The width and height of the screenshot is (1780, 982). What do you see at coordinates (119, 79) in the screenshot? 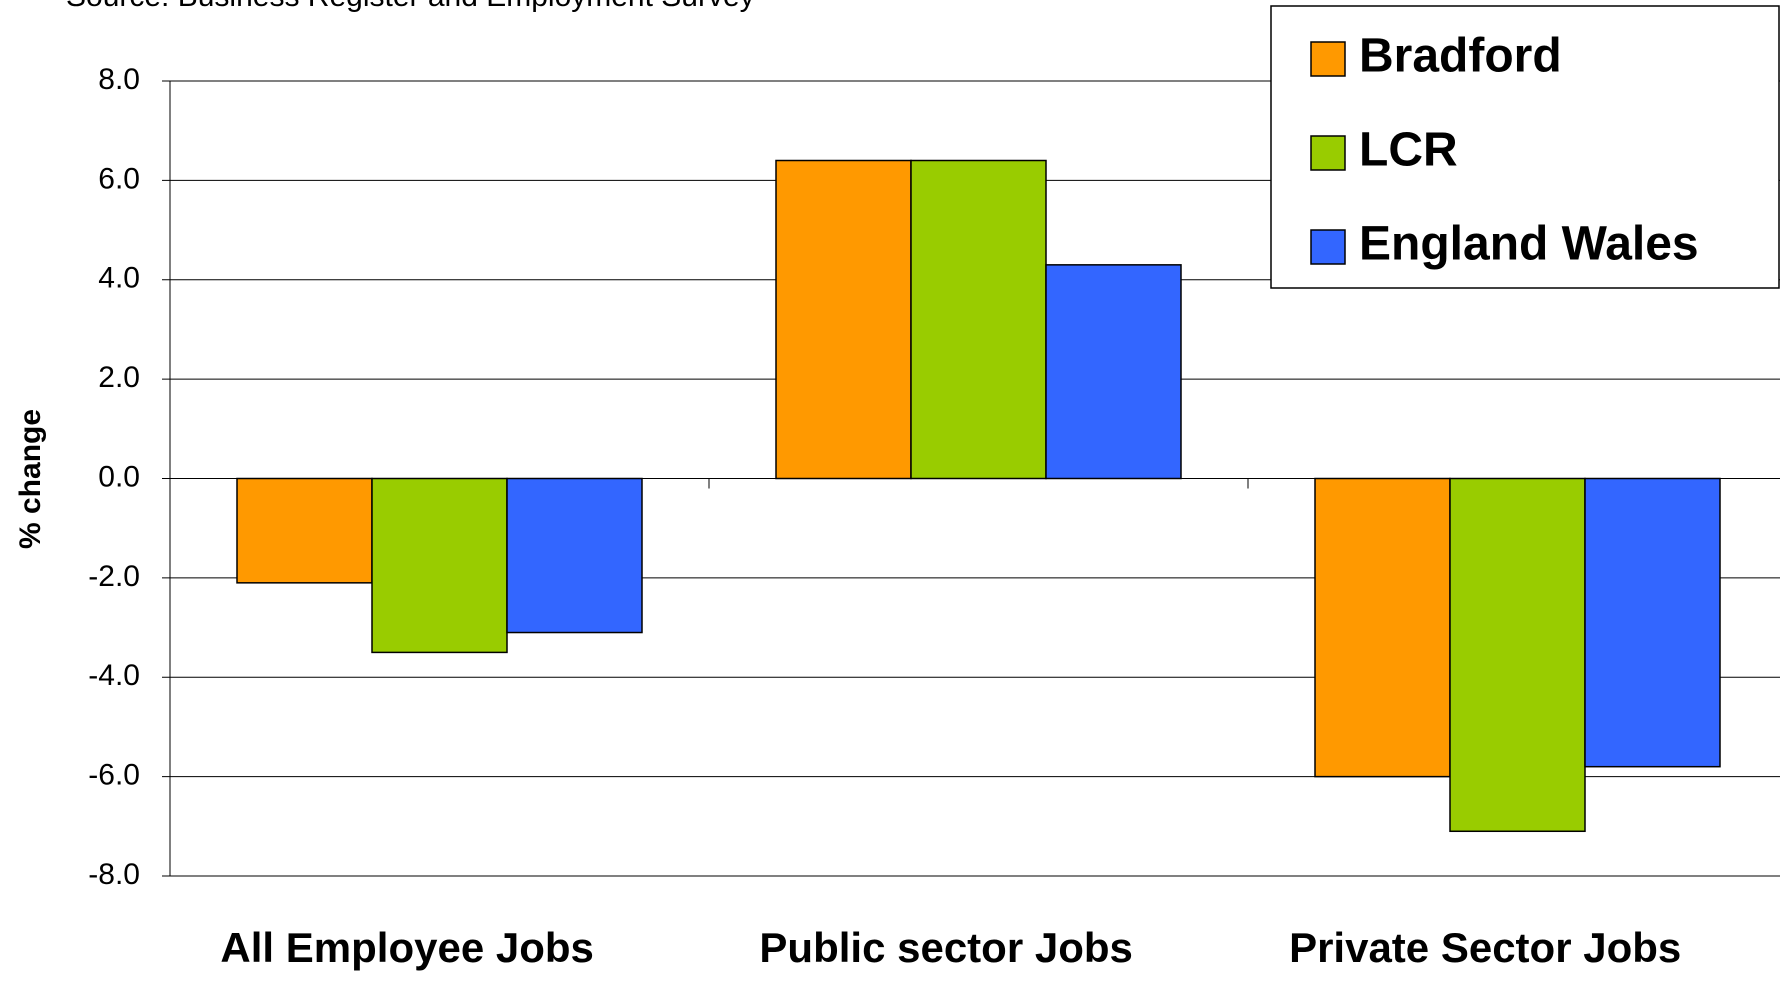
I see `y-tick-label: 8.0` at bounding box center [119, 79].